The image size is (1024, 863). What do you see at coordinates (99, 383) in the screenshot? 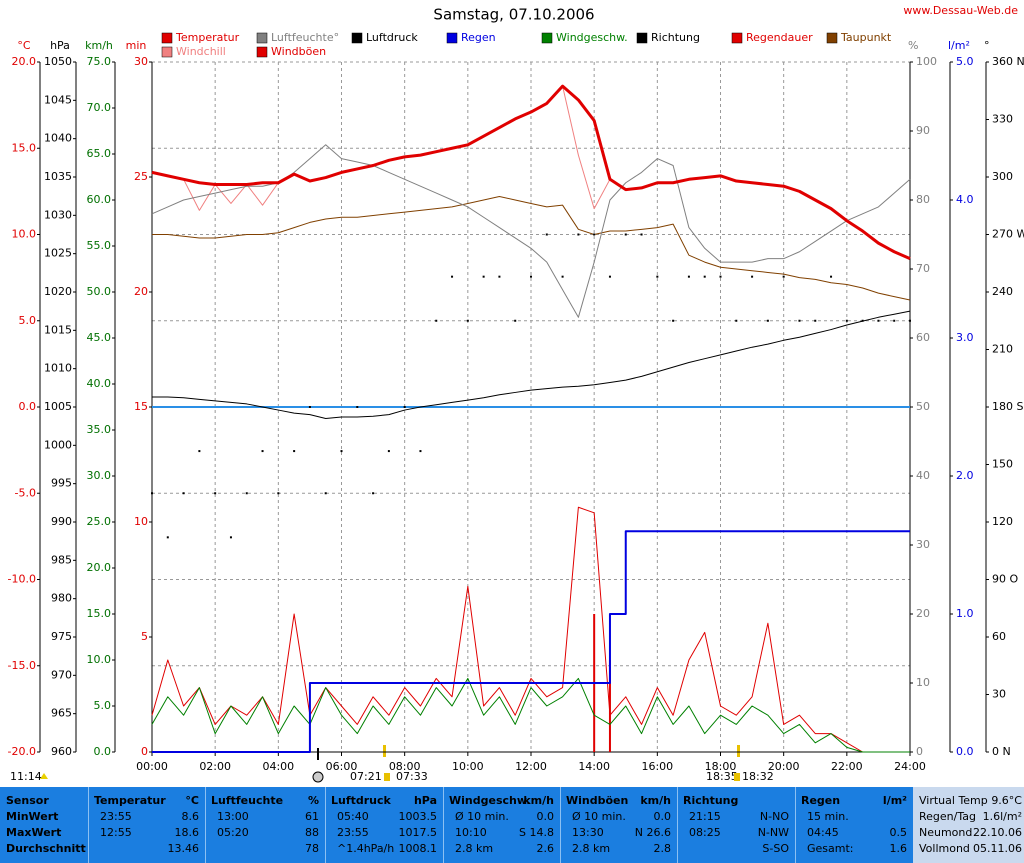
I see `y-tick-label: 40.0` at bounding box center [99, 383].